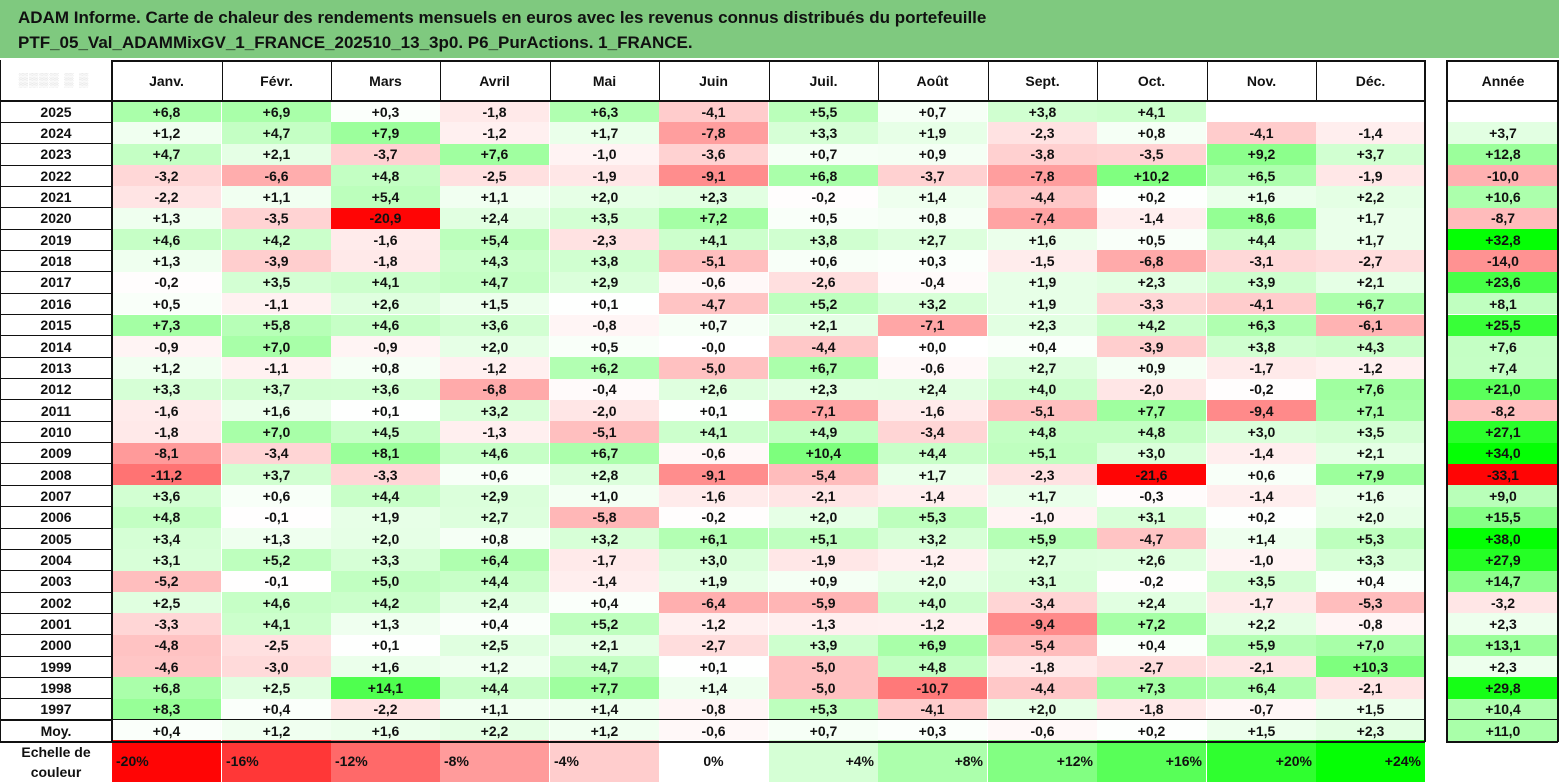  What do you see at coordinates (1261, 709) in the screenshot?
I see `heatmap-cell: -0,7` at bounding box center [1261, 709].